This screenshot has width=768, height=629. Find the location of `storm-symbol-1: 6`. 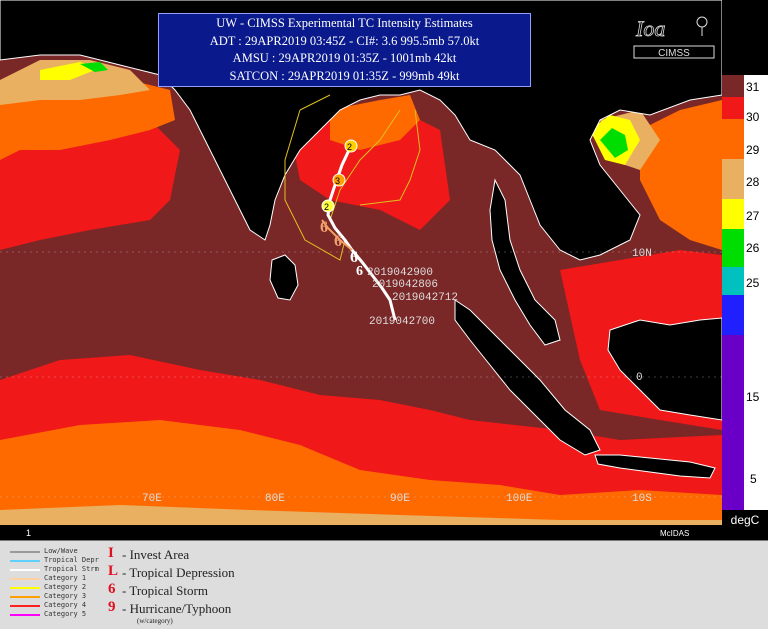

storm-symbol-1: 6 is located at coordinates (324, 227).